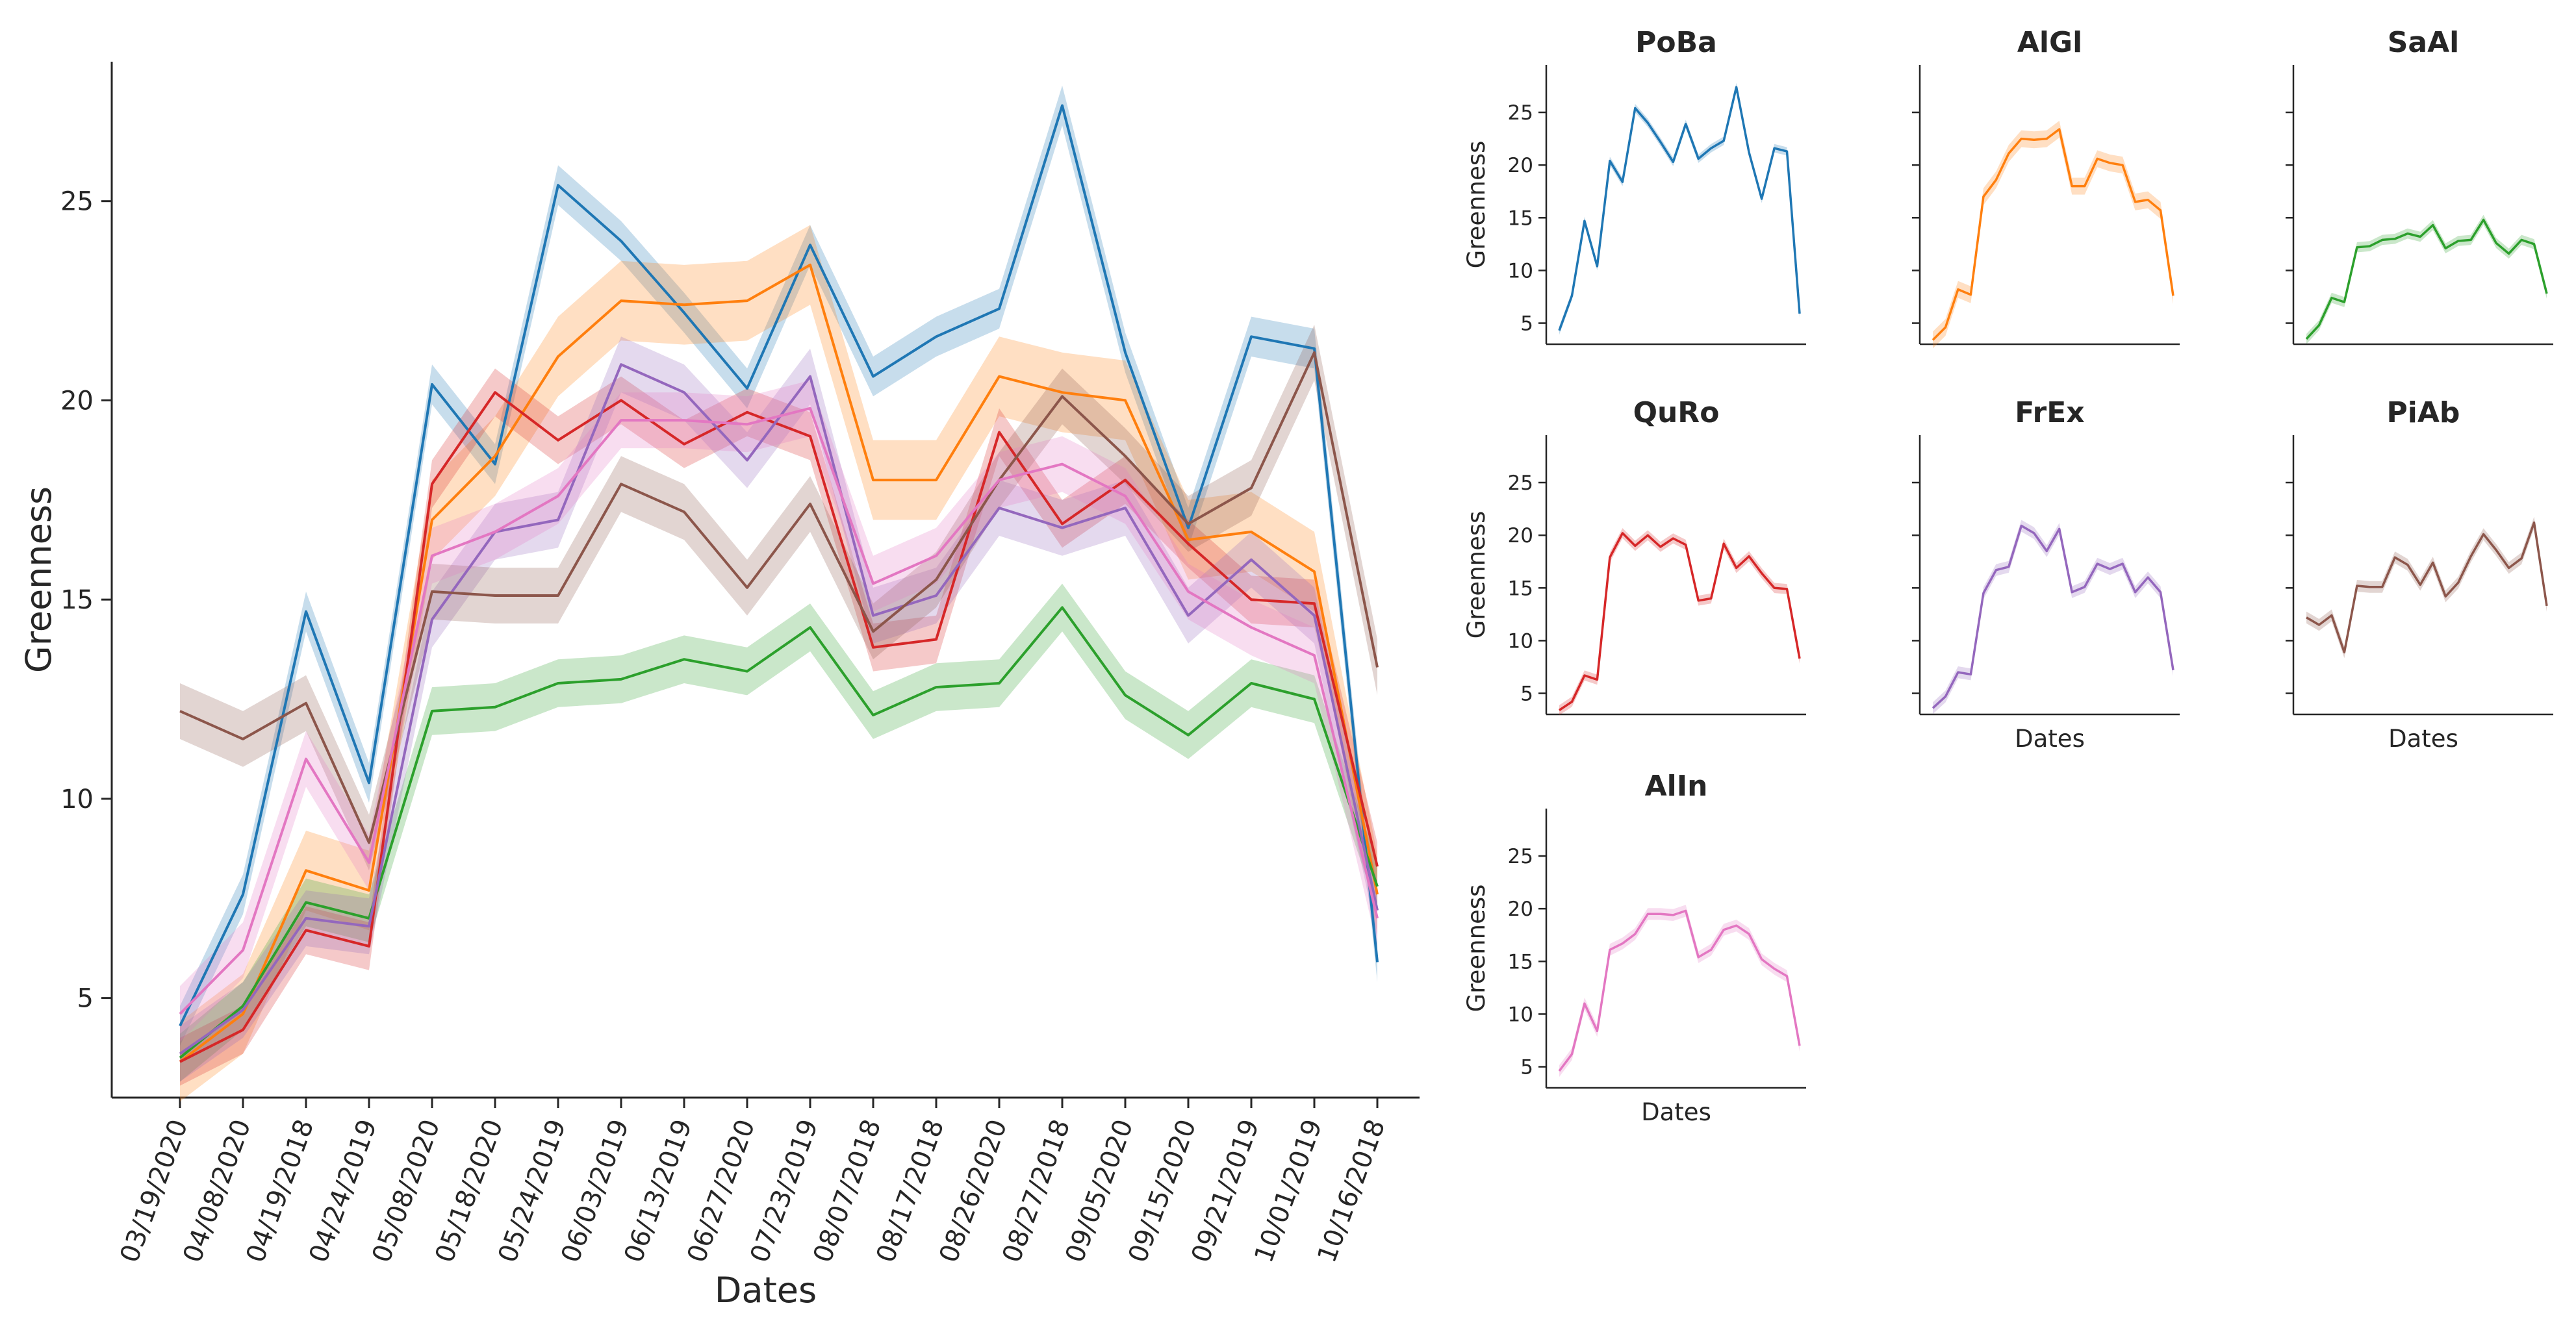 The width and height of the screenshot is (2576, 1334). I want to click on subplot-band-frex, so click(2053, 617).